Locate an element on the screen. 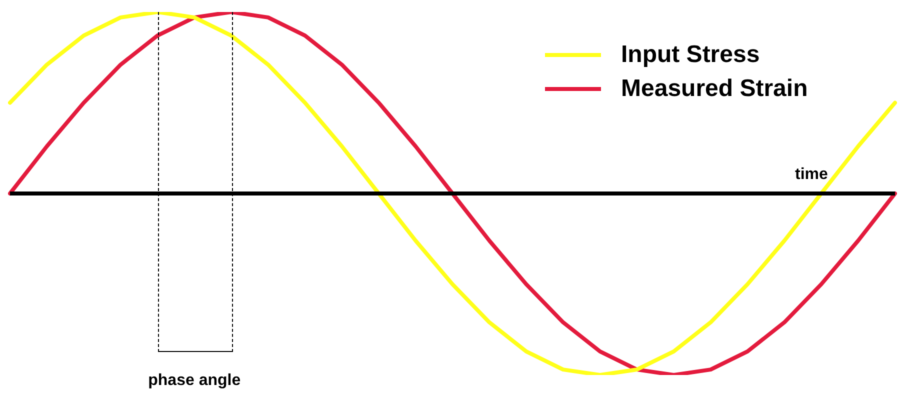 The height and width of the screenshot is (404, 902). legend-label: Measured Strain is located at coordinates (714, 89).